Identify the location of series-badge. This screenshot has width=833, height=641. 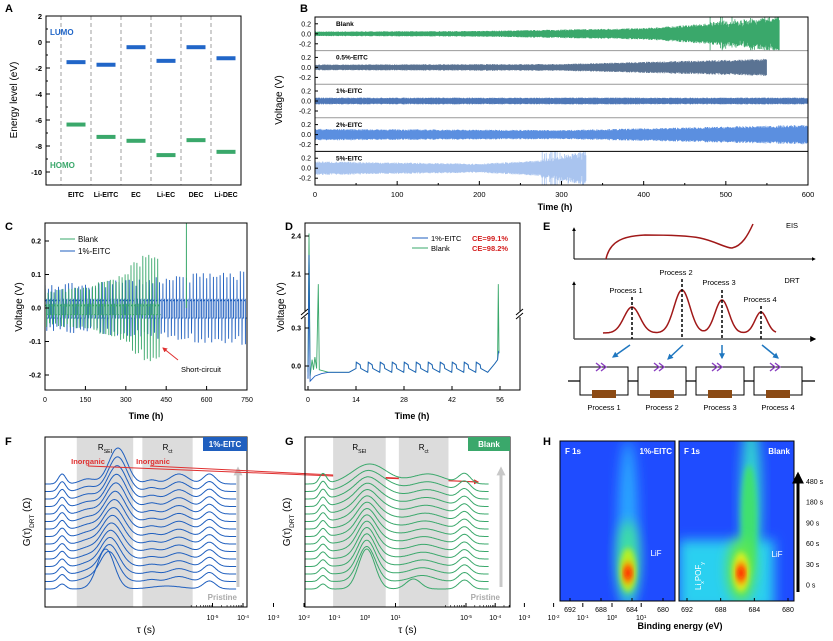
(489, 444).